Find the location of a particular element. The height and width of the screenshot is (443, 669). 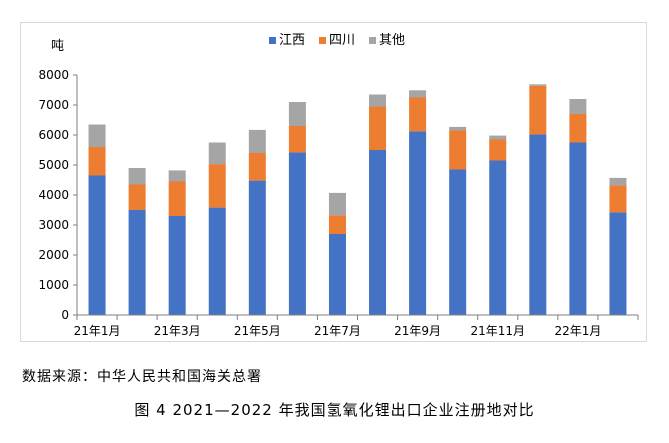

x-tick-label: 21年3月 is located at coordinates (177, 331).